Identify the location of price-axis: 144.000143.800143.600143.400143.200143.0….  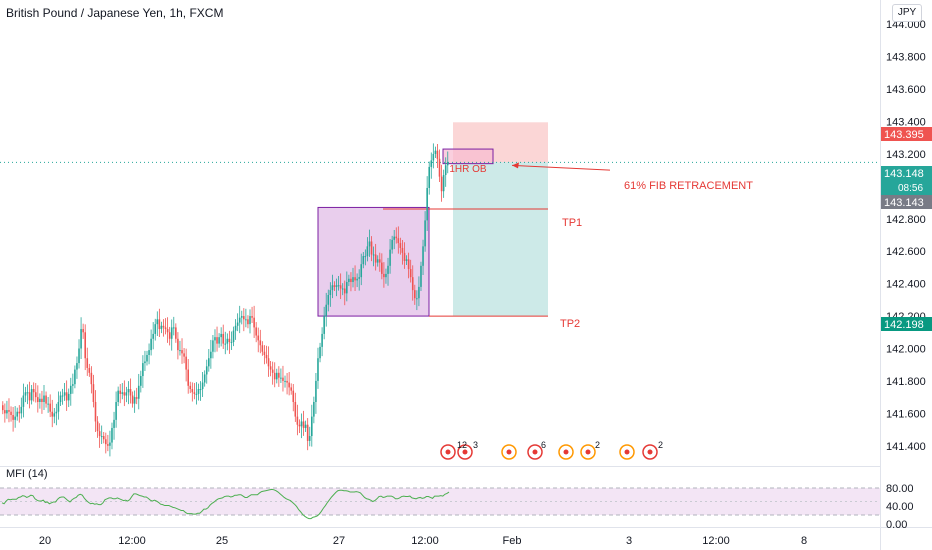
(906, 275).